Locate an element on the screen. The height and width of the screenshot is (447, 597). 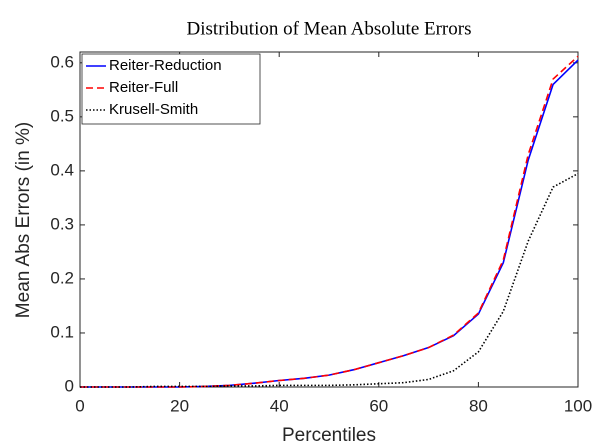
x-tick-label: 20 is located at coordinates (179, 405).